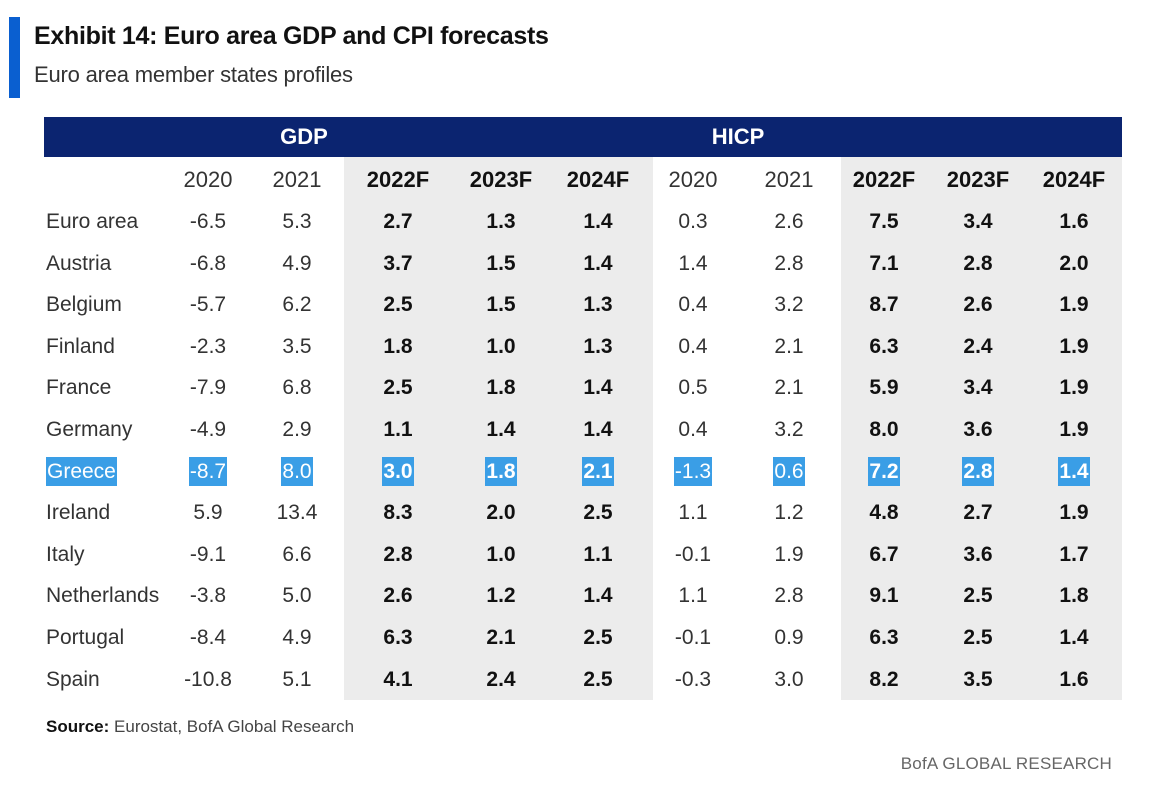 The image size is (1165, 792). Describe the element at coordinates (85, 638) in the screenshot. I see `row-label: Portugal` at that location.